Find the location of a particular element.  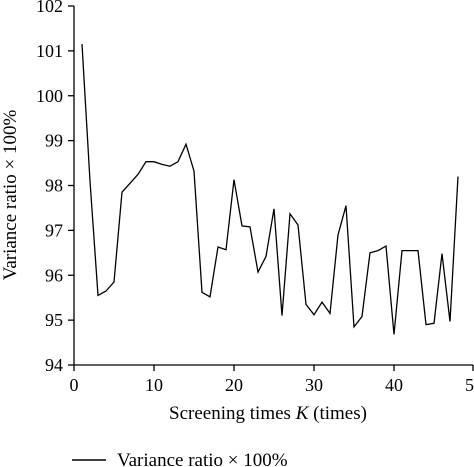

y-axis-ticks: 94 95 96 97 98 99 100 101 102 is located at coordinates (55, 187).